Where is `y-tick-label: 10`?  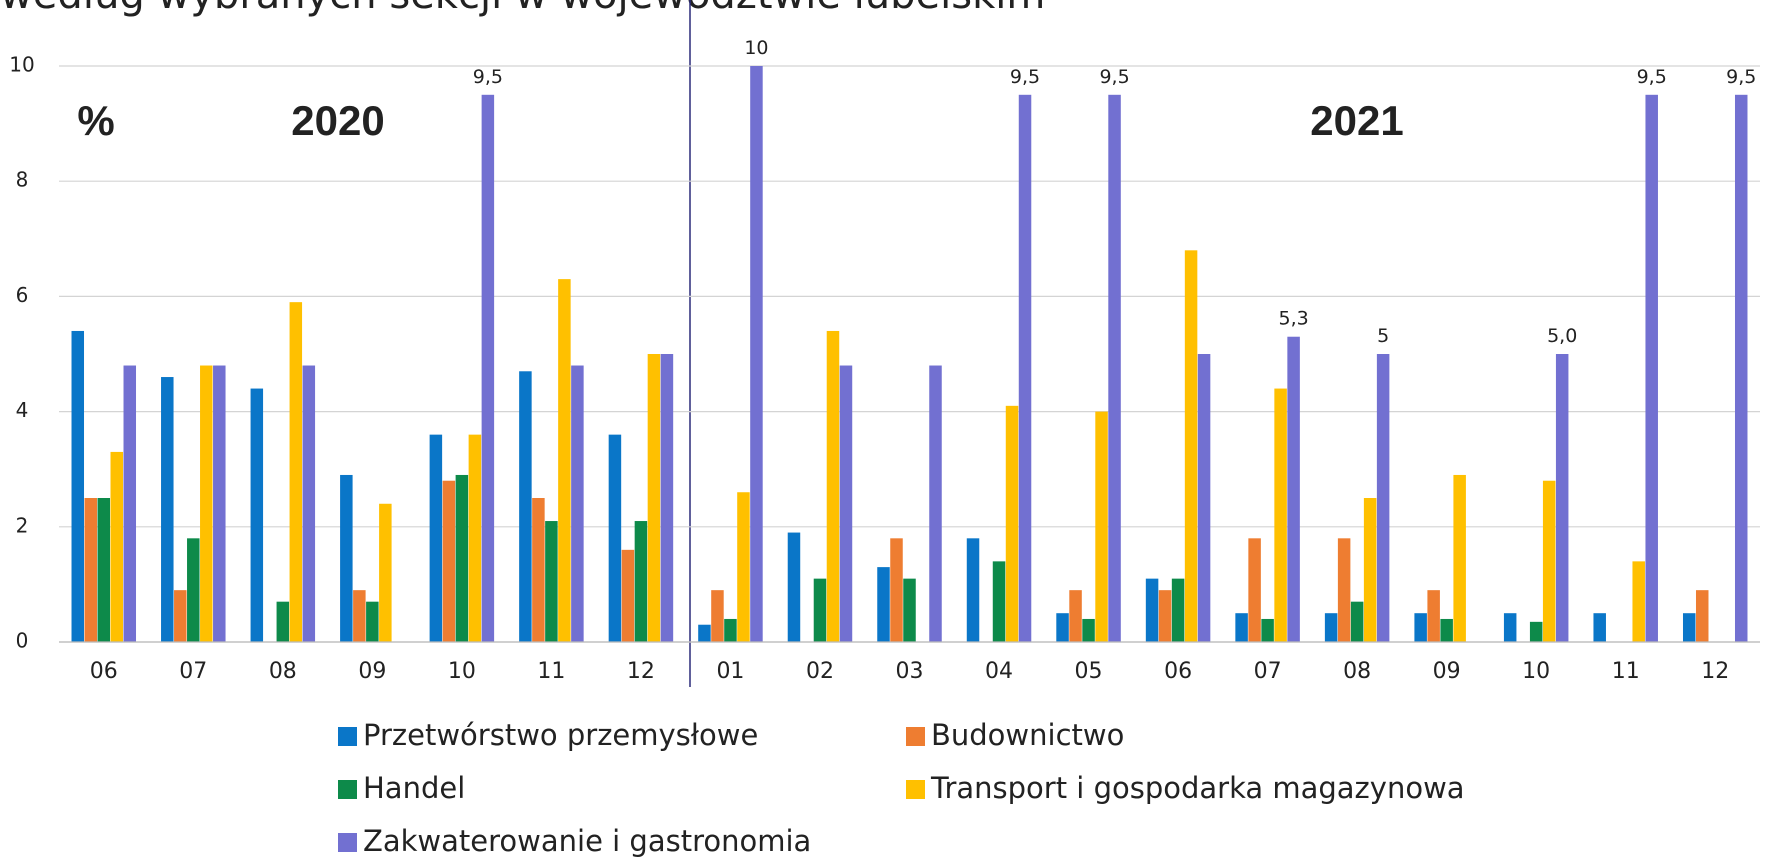 y-tick-label: 10 is located at coordinates (21, 65).